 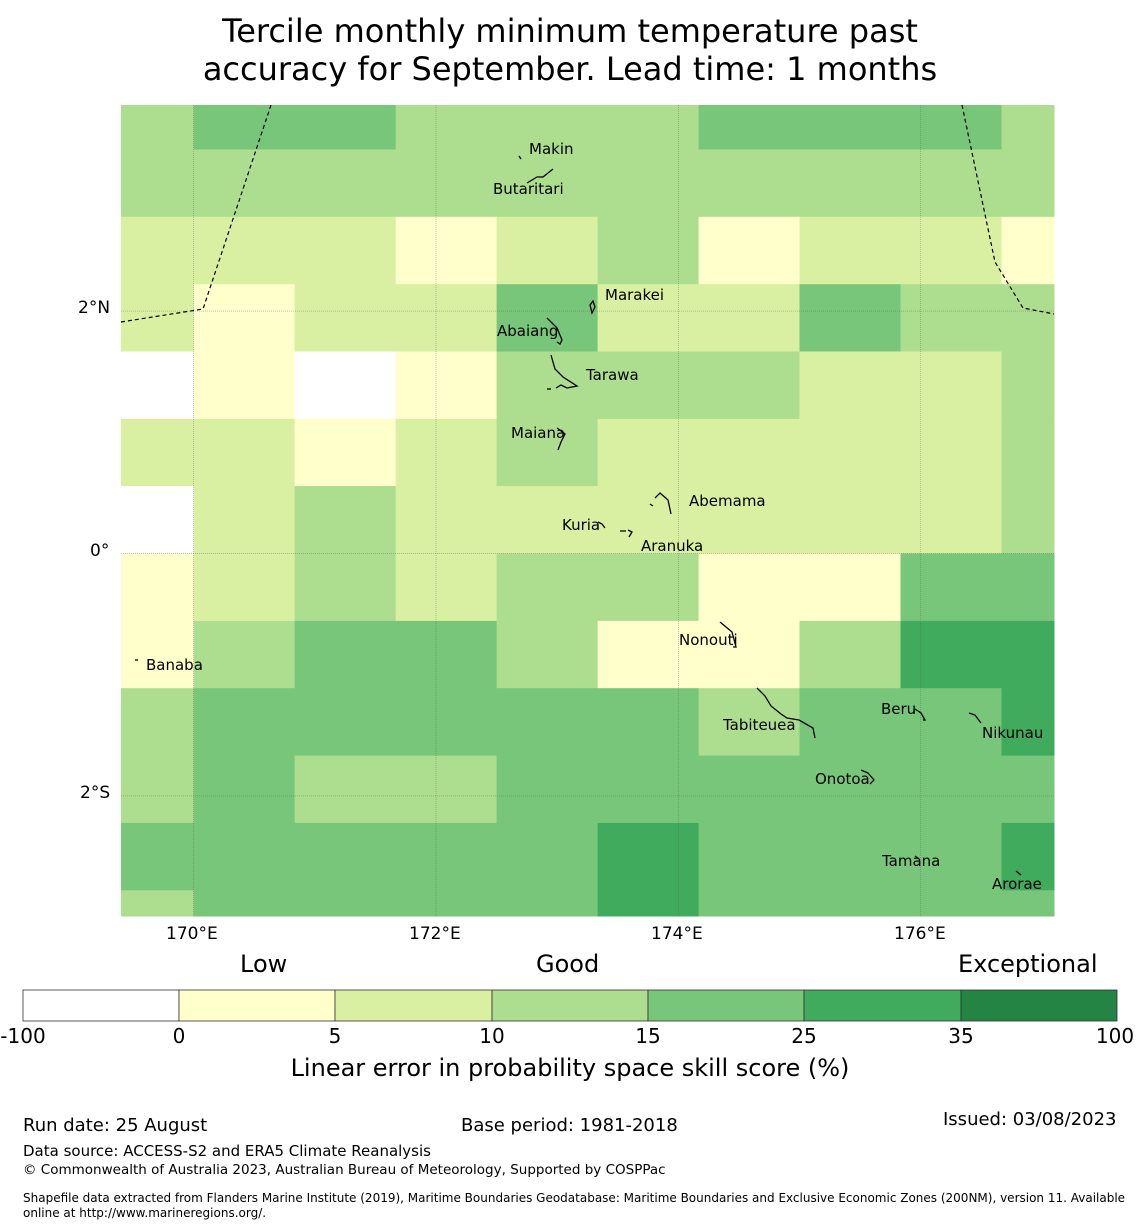 What do you see at coordinates (561, 439) in the screenshot?
I see `maiana-coastline` at bounding box center [561, 439].